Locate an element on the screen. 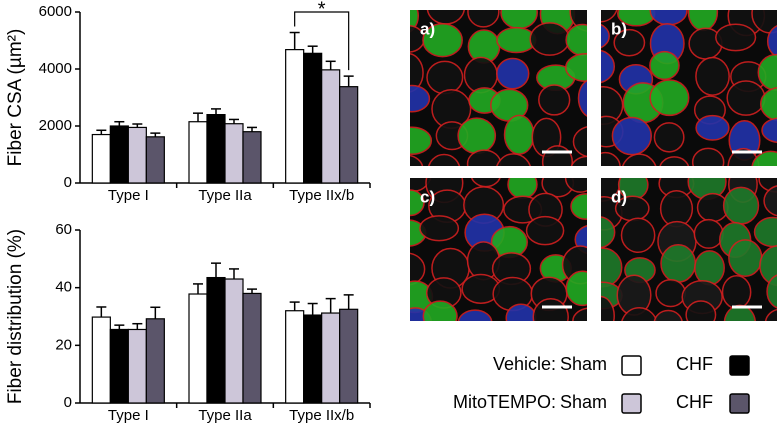  legend-group-label: MitoTEMPO: is located at coordinates (504, 402).